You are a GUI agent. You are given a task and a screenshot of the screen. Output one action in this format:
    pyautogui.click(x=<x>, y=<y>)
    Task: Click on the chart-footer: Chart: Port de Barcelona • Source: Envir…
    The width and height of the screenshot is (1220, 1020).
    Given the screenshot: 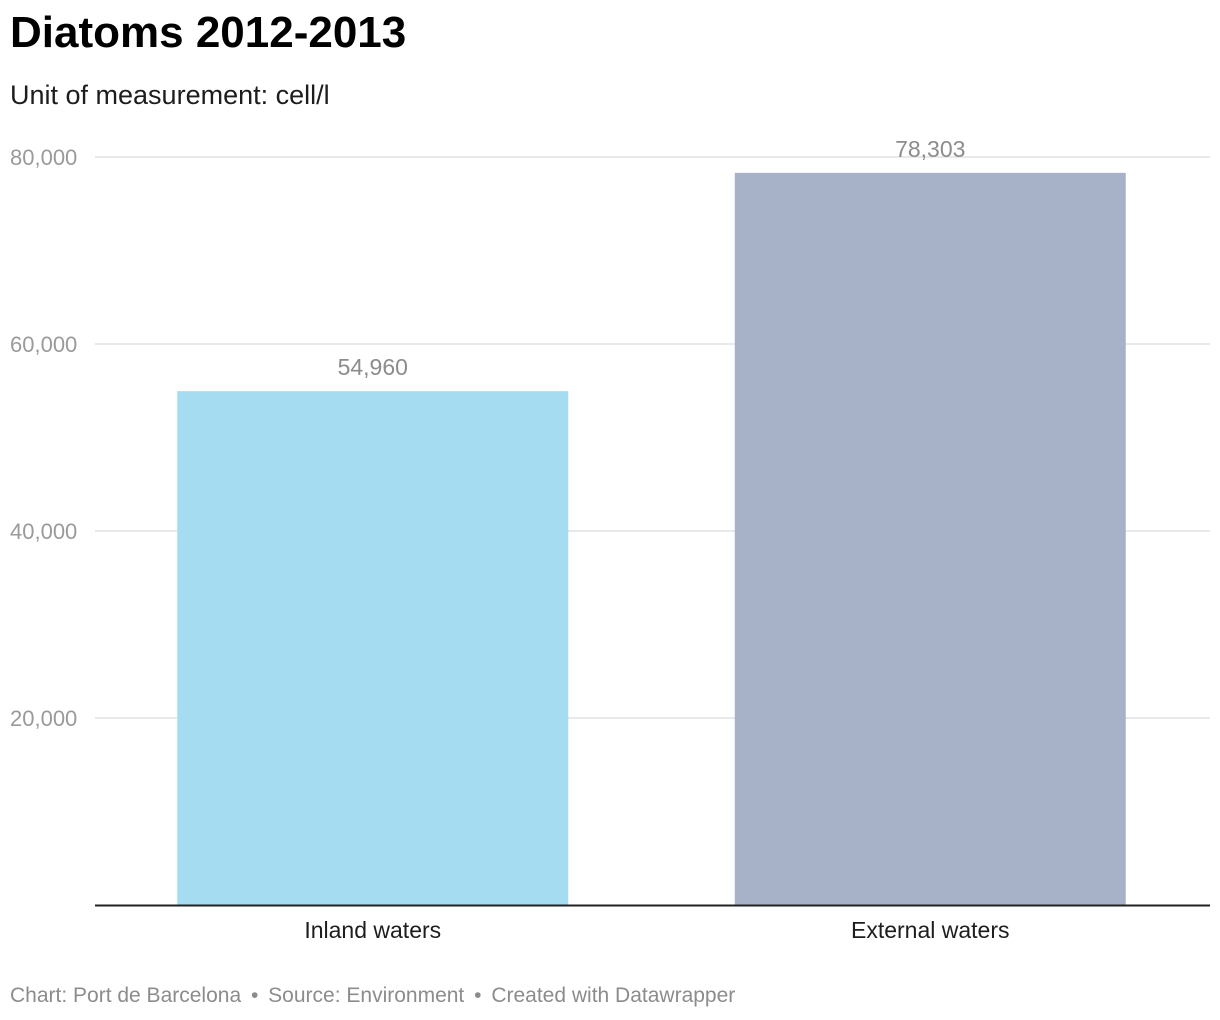 What is the action you would take?
    pyautogui.click(x=372, y=996)
    